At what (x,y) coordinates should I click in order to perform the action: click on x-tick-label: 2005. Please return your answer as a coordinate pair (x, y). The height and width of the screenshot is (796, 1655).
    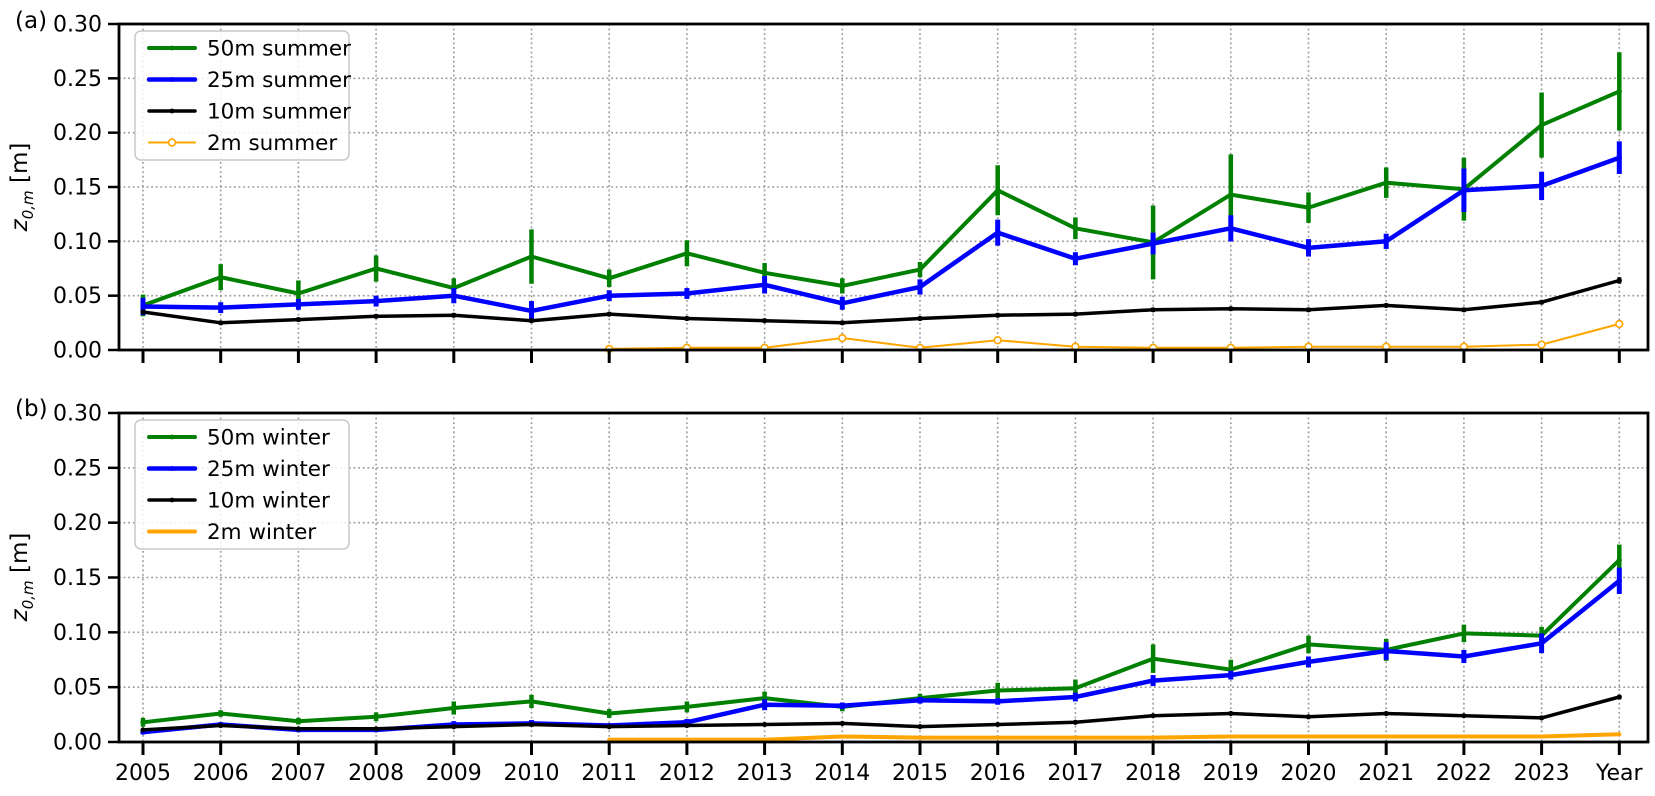
    Looking at the image, I should click on (143, 773).